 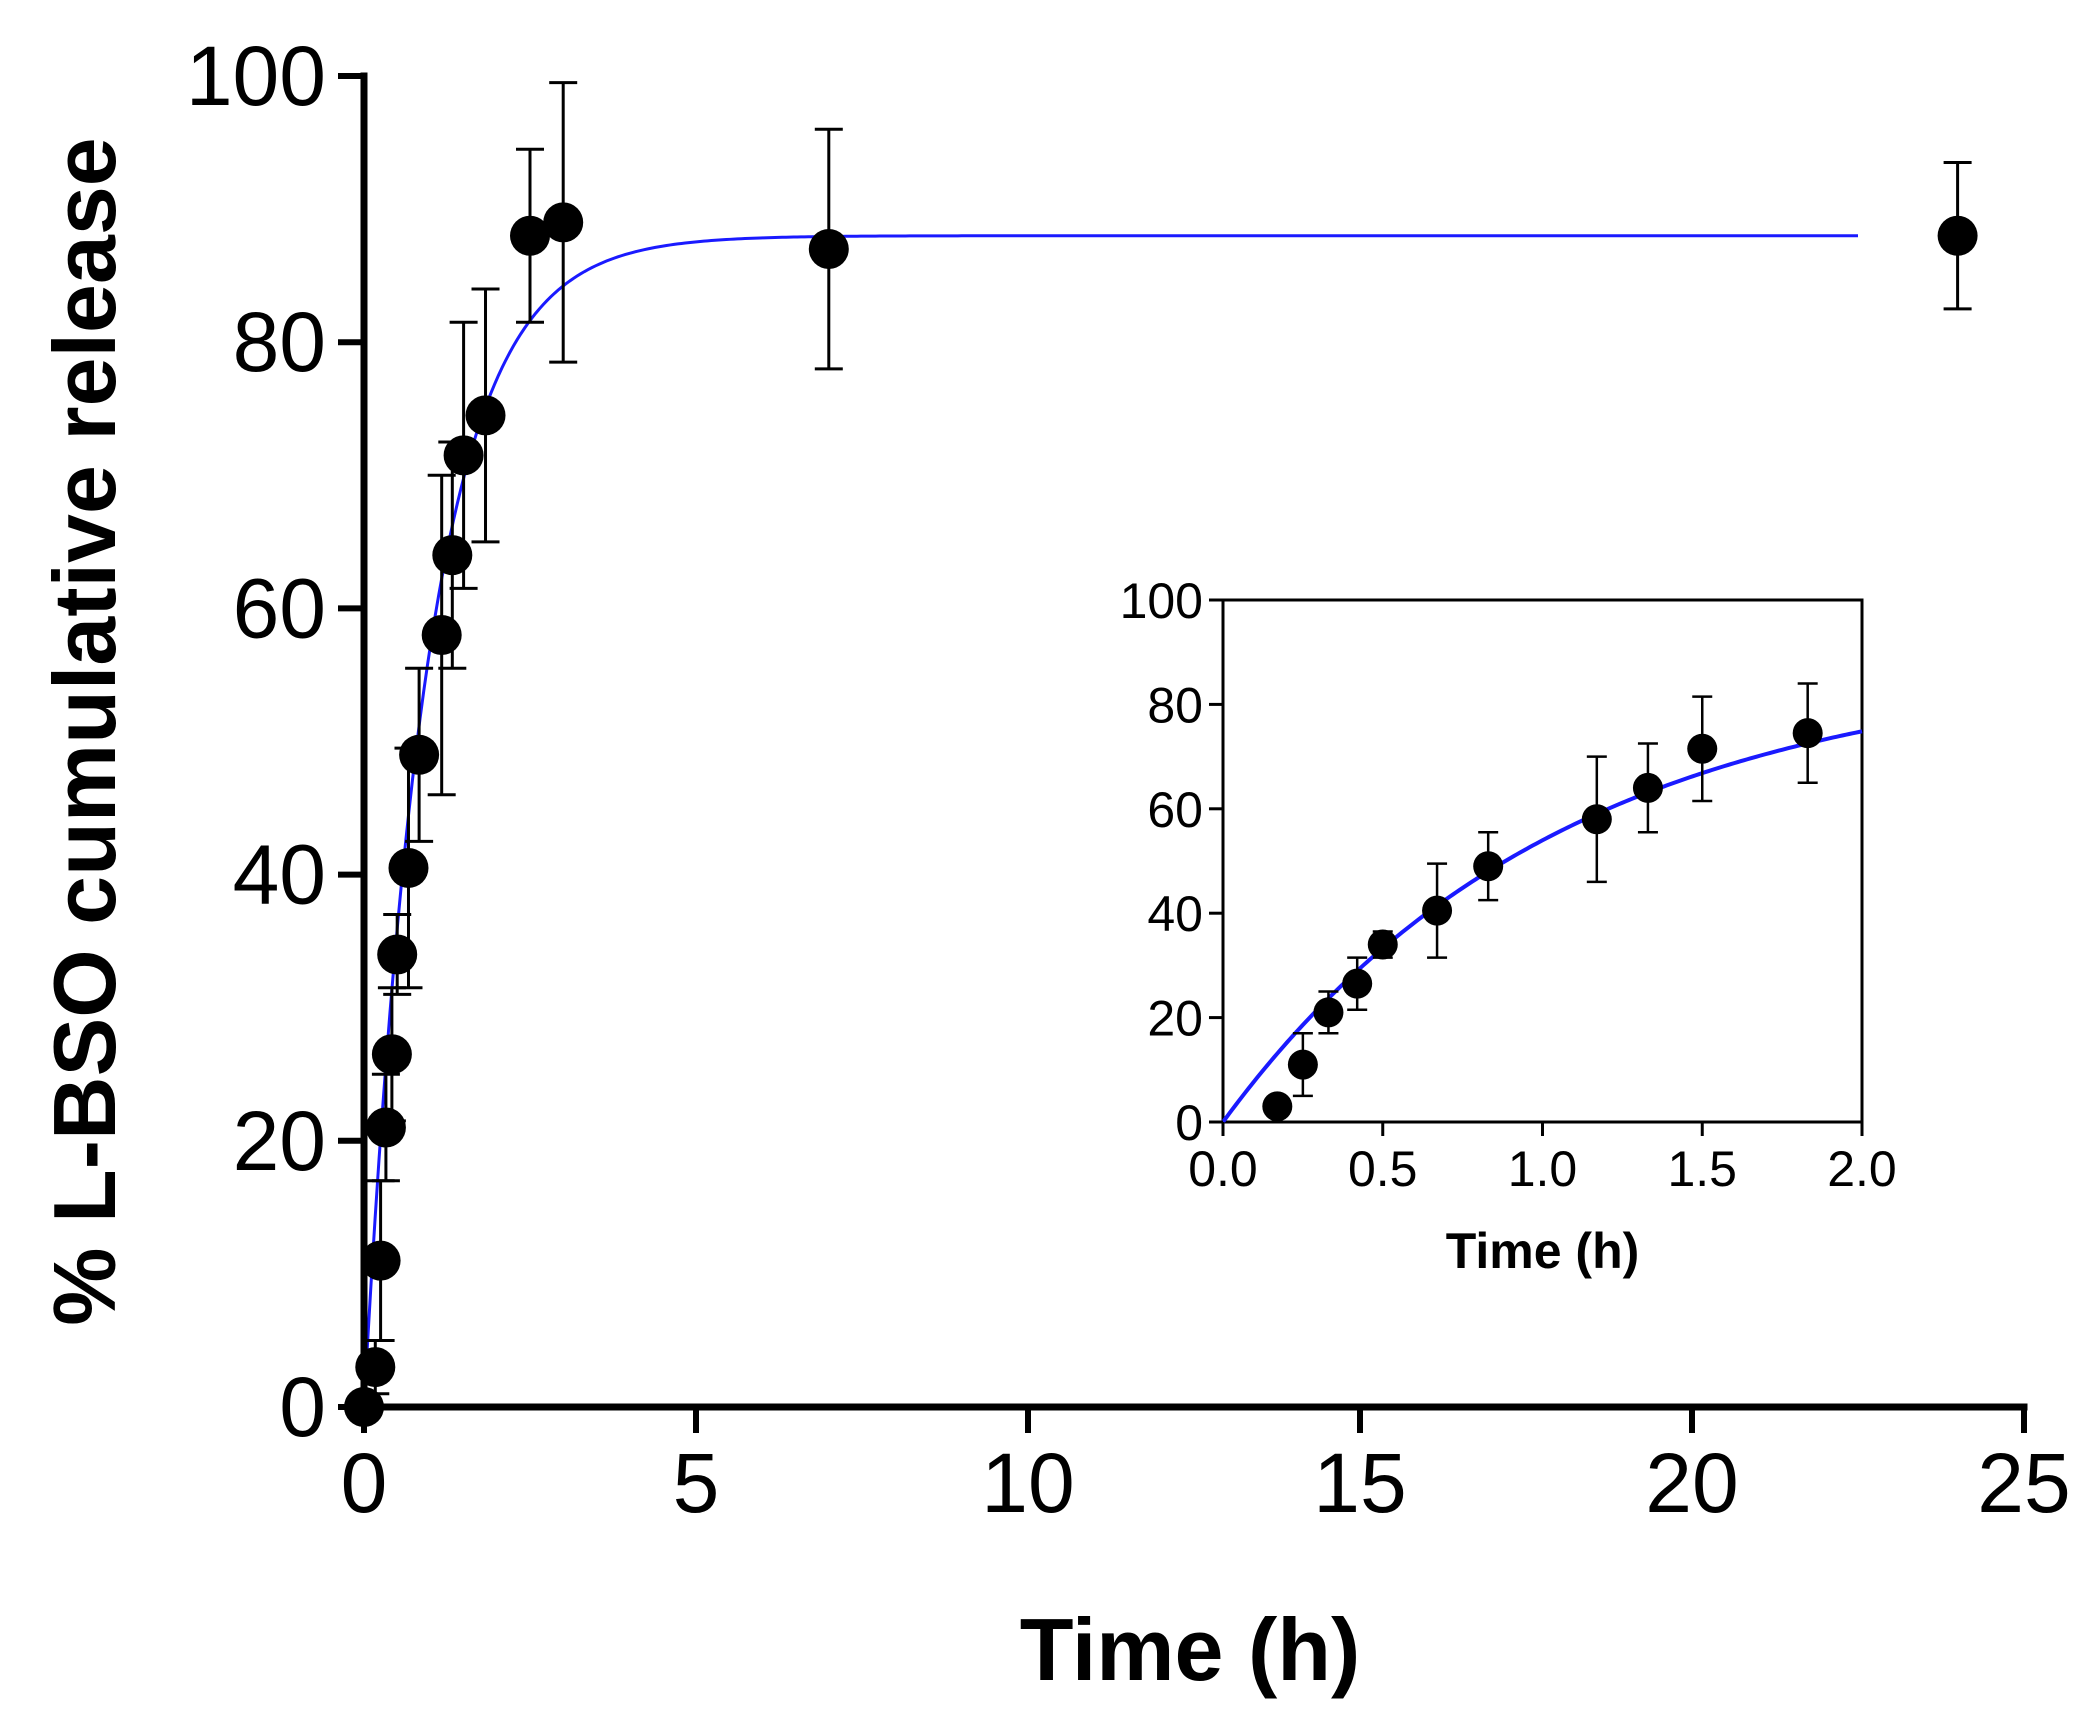 I want to click on main-x-tick-label: 15, so click(x=1359, y=1483).